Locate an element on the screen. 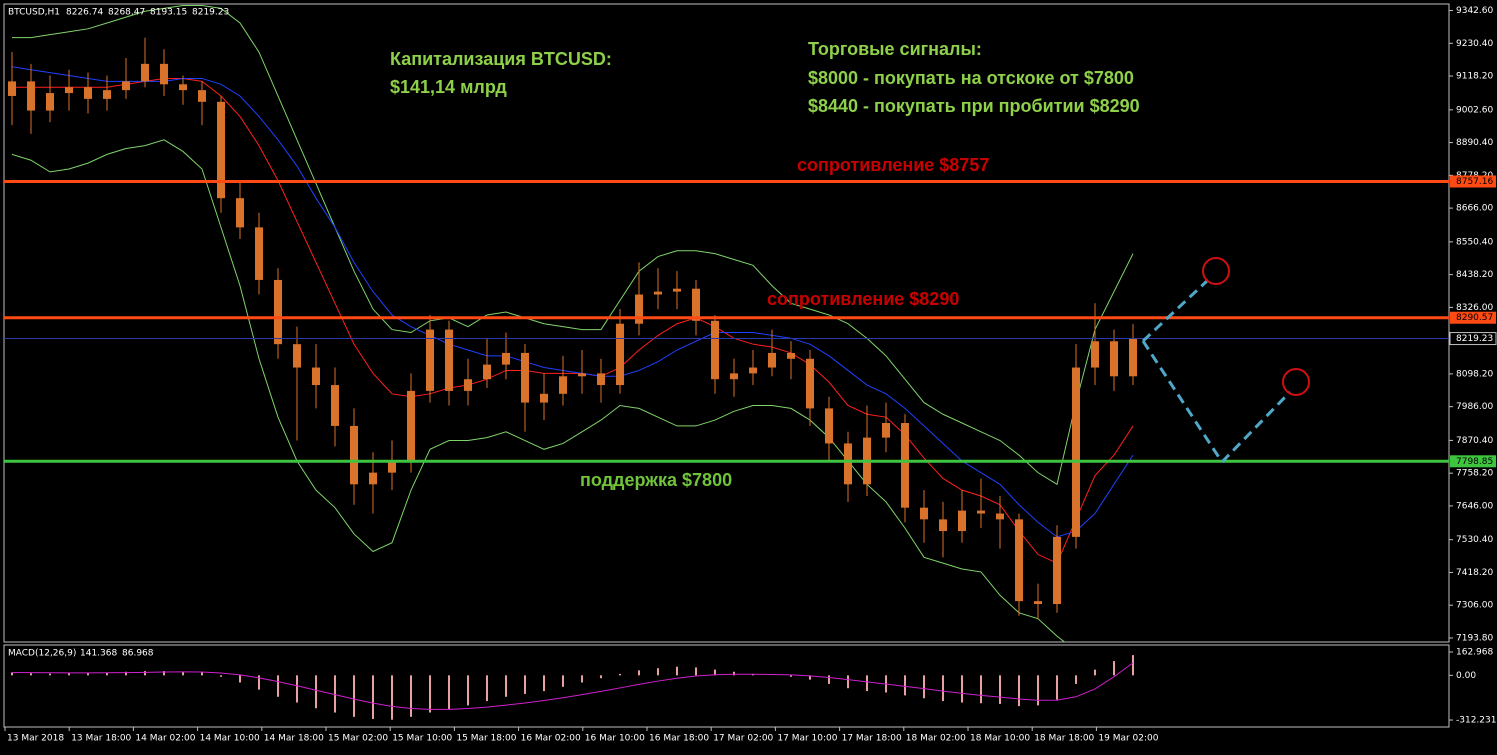 Image resolution: width=1497 pixels, height=755 pixels. y-tick-label: 9342.60 is located at coordinates (1474, 11).